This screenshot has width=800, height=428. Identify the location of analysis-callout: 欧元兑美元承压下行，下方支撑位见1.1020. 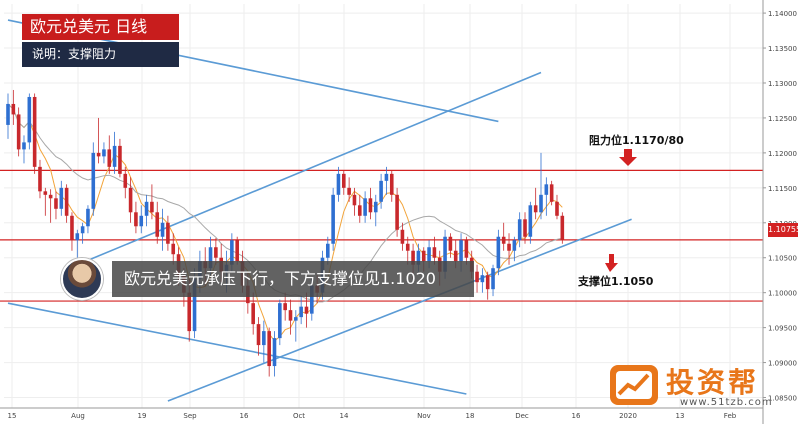
(293, 279).